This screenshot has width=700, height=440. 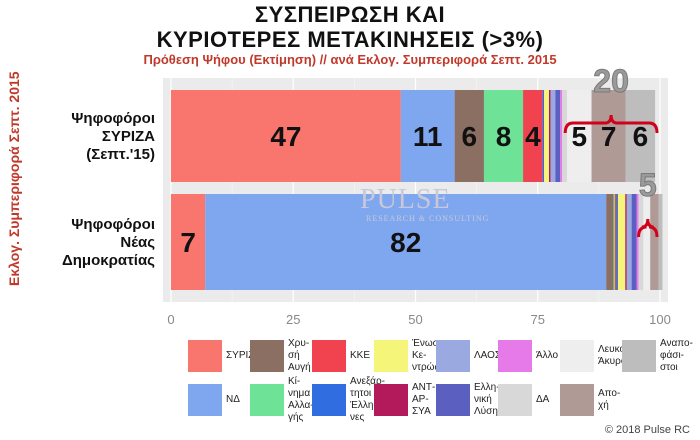 I want to click on x-tick-label: 25, so click(x=293, y=319).